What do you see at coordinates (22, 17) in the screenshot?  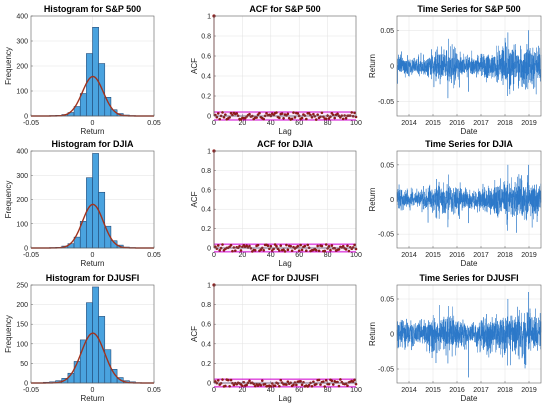 I see `y-tick-label: 400` at bounding box center [22, 17].